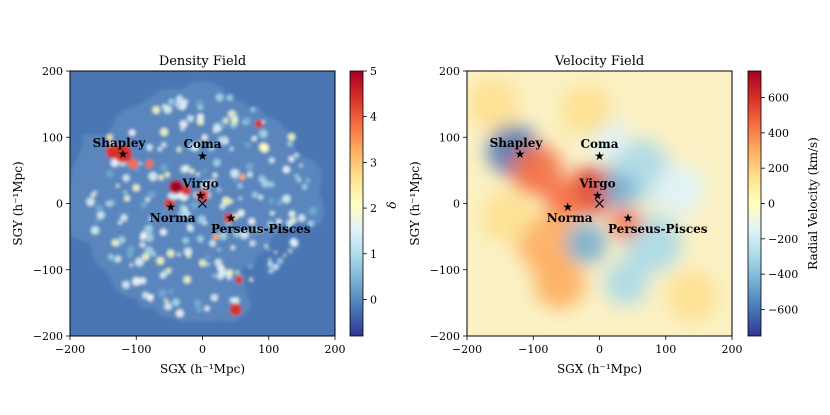 The height and width of the screenshot is (415, 830). I want to click on density-xtick-label: 0, so click(202, 349).